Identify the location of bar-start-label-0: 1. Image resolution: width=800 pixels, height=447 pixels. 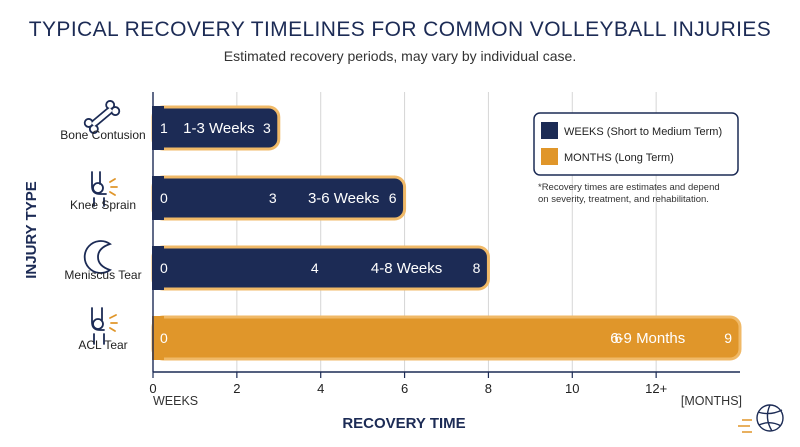
(164, 128).